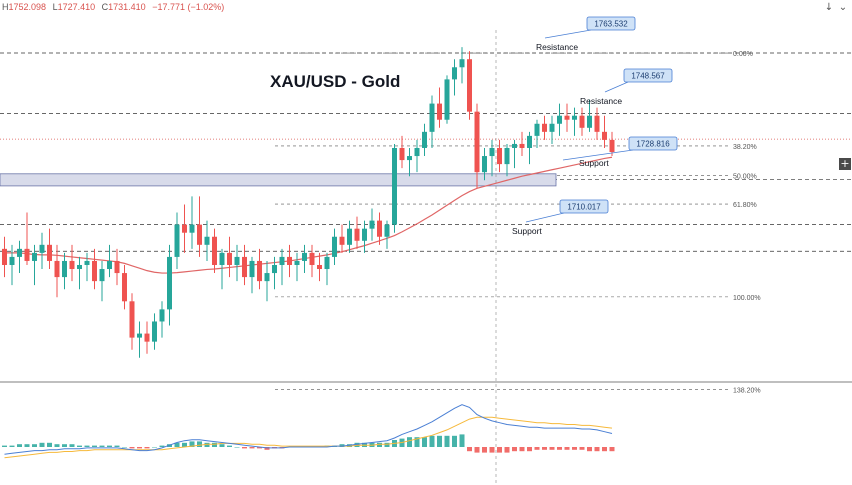  I want to click on macd-panel, so click(308, 431).